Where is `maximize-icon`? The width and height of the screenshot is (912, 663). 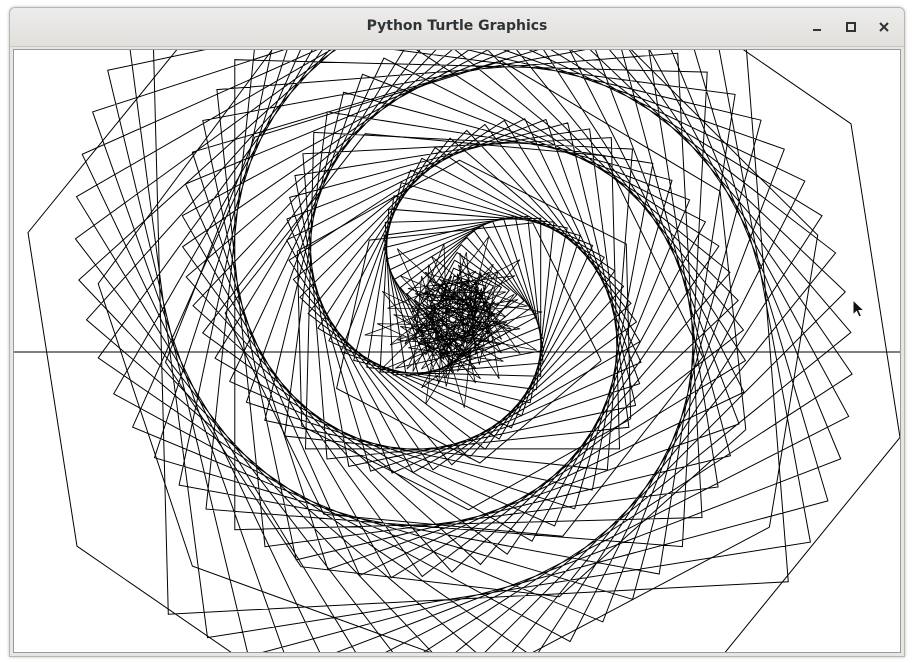 maximize-icon is located at coordinates (851, 27).